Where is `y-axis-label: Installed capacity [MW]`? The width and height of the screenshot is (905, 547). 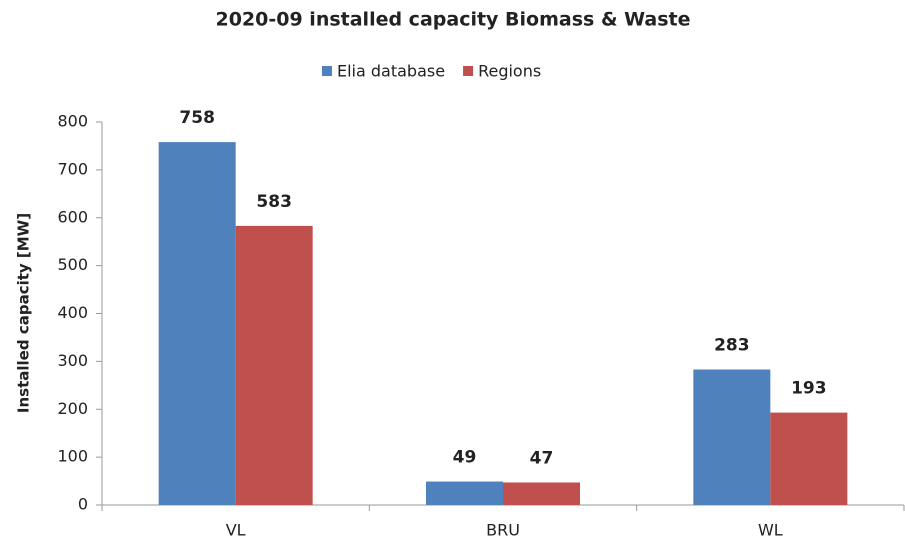
y-axis-label: Installed capacity [MW] is located at coordinates (24, 313).